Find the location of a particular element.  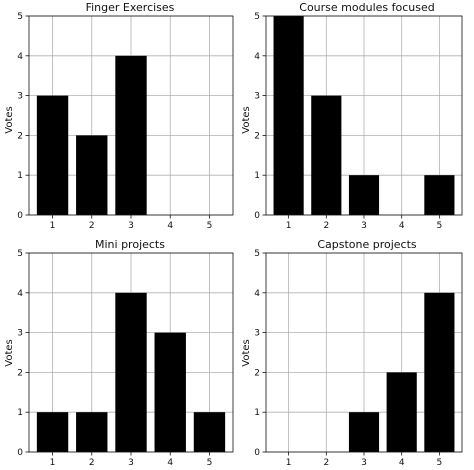

chart-title: Finger Exercises is located at coordinates (130, 7).